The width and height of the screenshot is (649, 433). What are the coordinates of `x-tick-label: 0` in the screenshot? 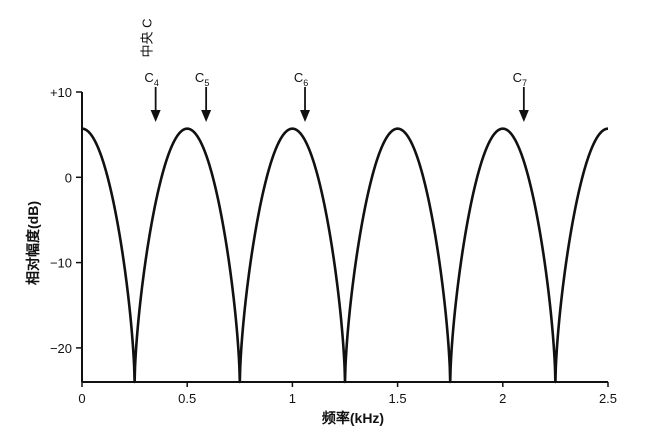 It's located at (81, 398).